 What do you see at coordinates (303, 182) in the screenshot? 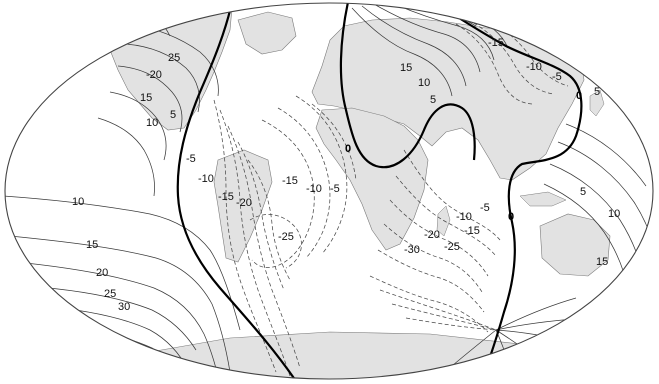
I see `contours-atlantic` at bounding box center [303, 182].